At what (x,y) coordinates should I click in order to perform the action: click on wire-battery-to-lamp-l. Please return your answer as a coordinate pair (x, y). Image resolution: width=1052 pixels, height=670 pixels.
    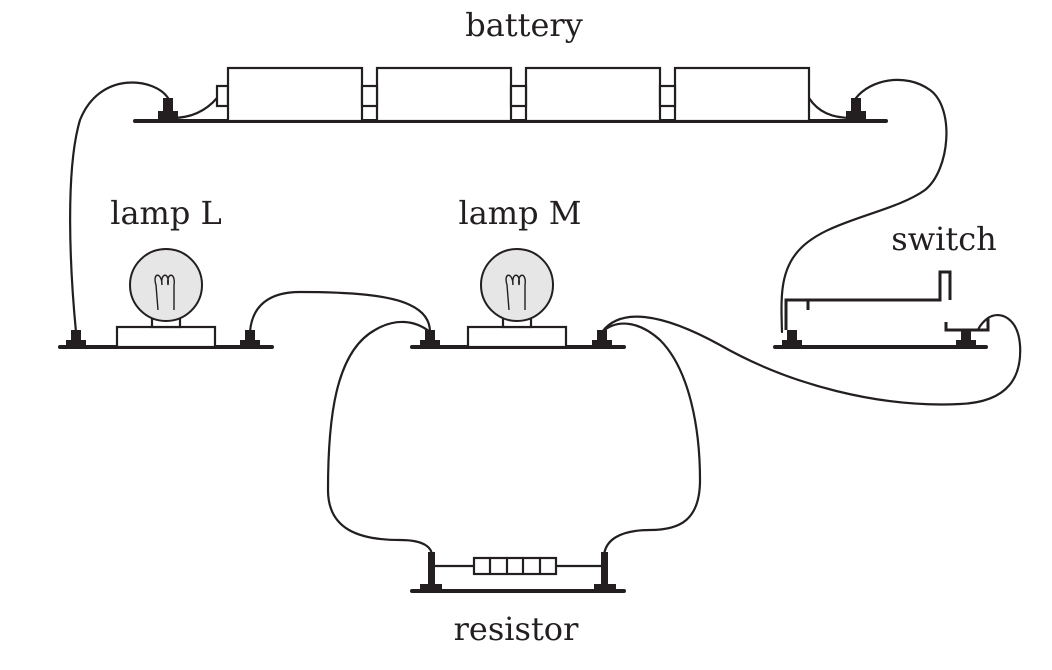
    Looking at the image, I should click on (119, 207).